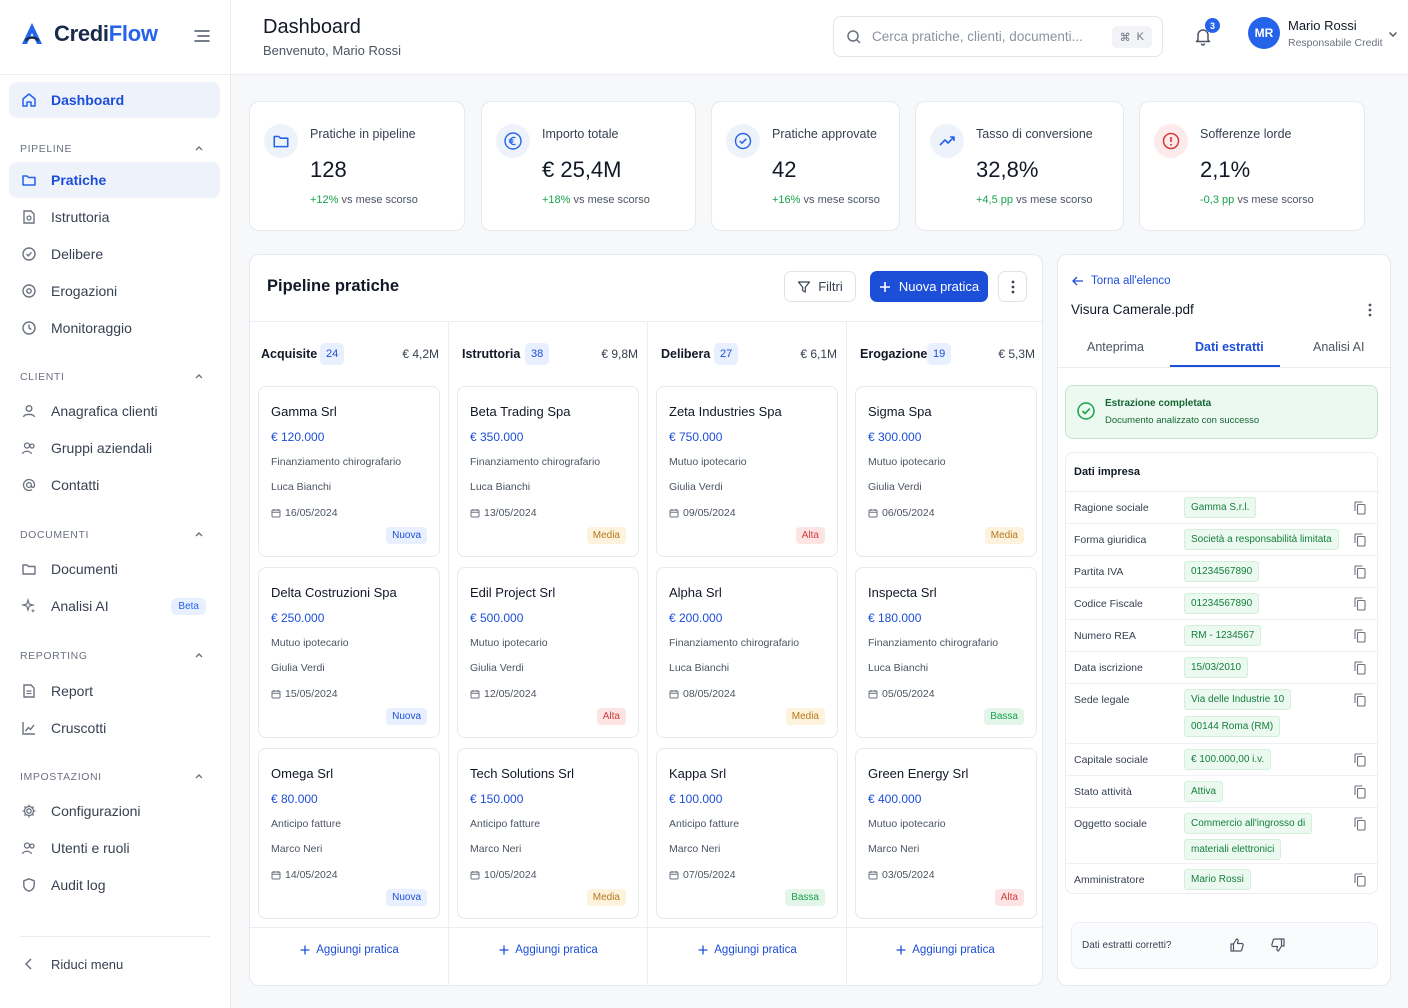 The width and height of the screenshot is (1408, 1008). Describe the element at coordinates (114, 728) in the screenshot. I see `sidebar-item-cruscotti: Cruscotti` at that location.